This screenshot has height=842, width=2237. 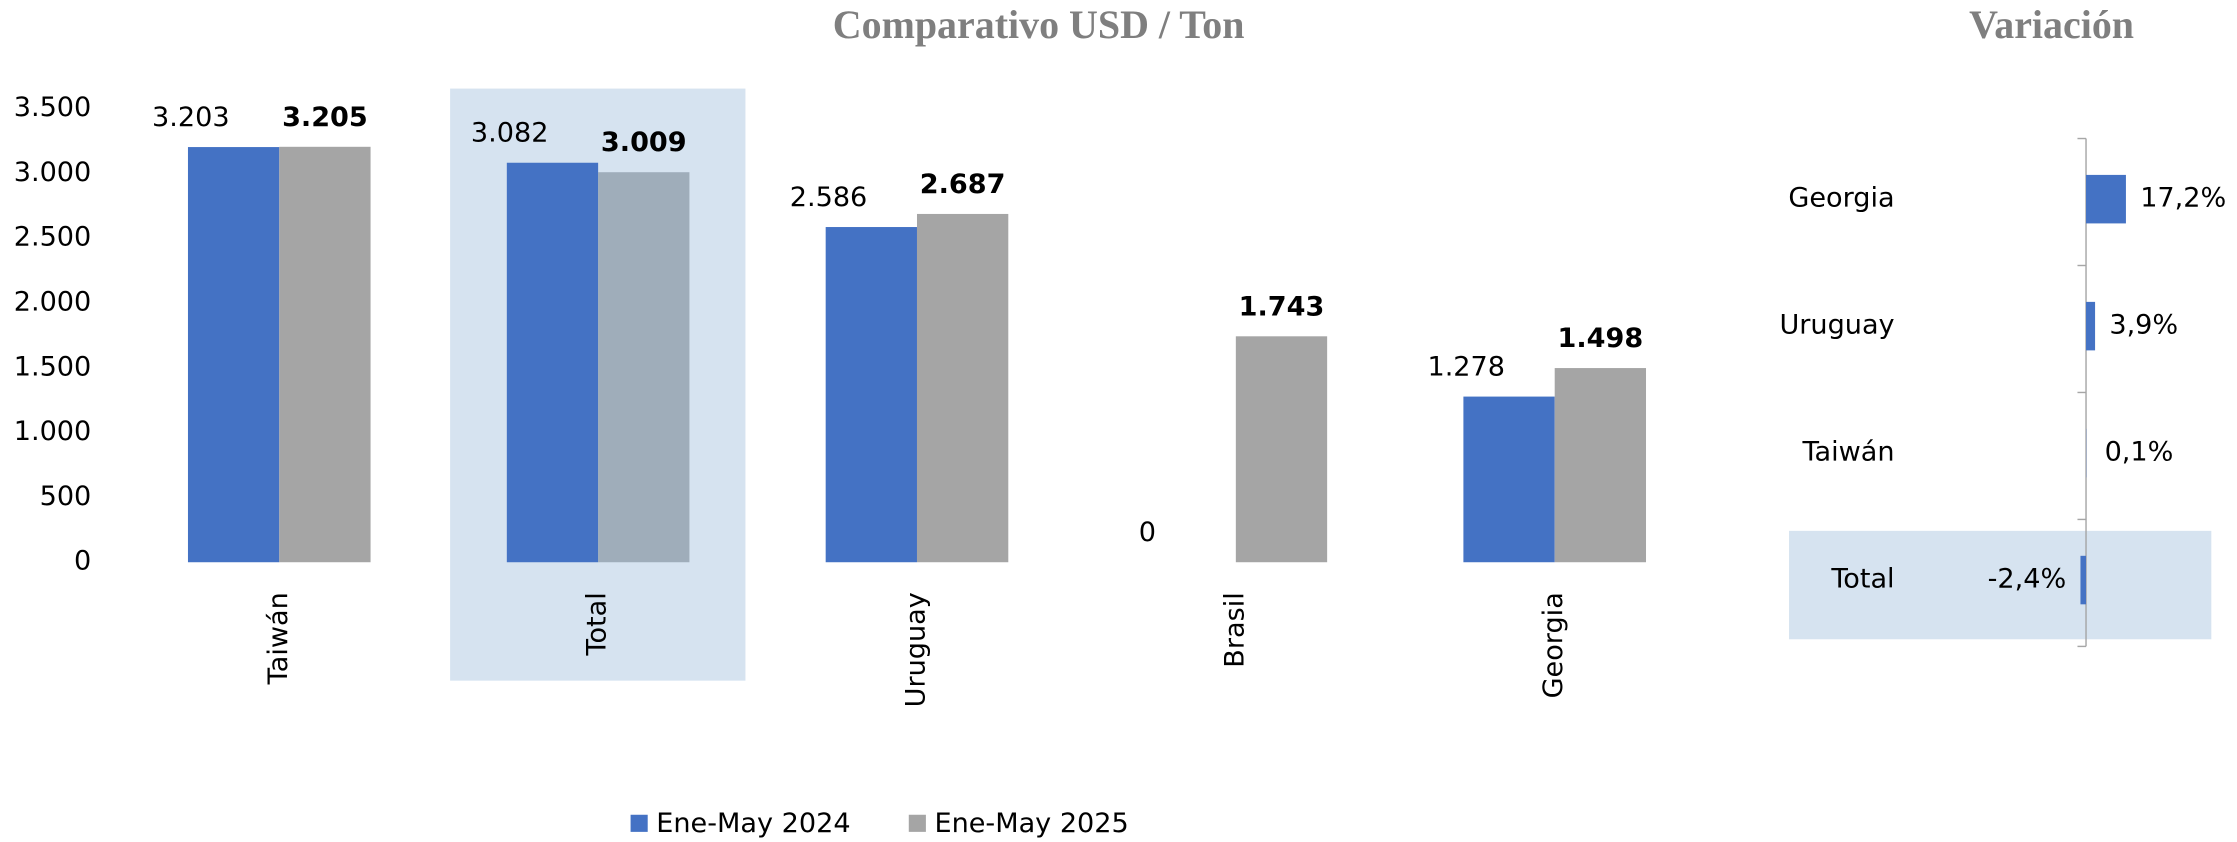 I want to click on highlight, so click(x=2000, y=585).